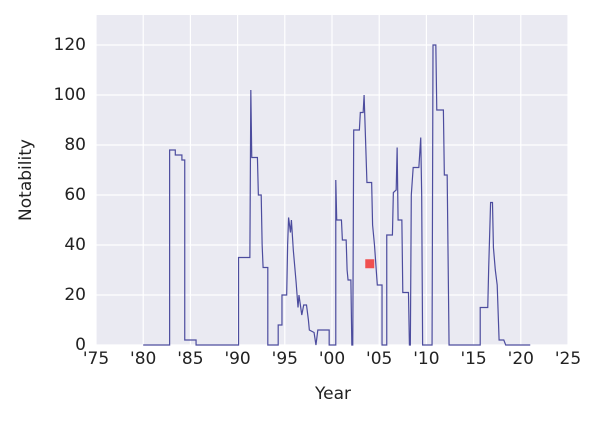  I want to click on y-axis-label: Notability, so click(26, 180).